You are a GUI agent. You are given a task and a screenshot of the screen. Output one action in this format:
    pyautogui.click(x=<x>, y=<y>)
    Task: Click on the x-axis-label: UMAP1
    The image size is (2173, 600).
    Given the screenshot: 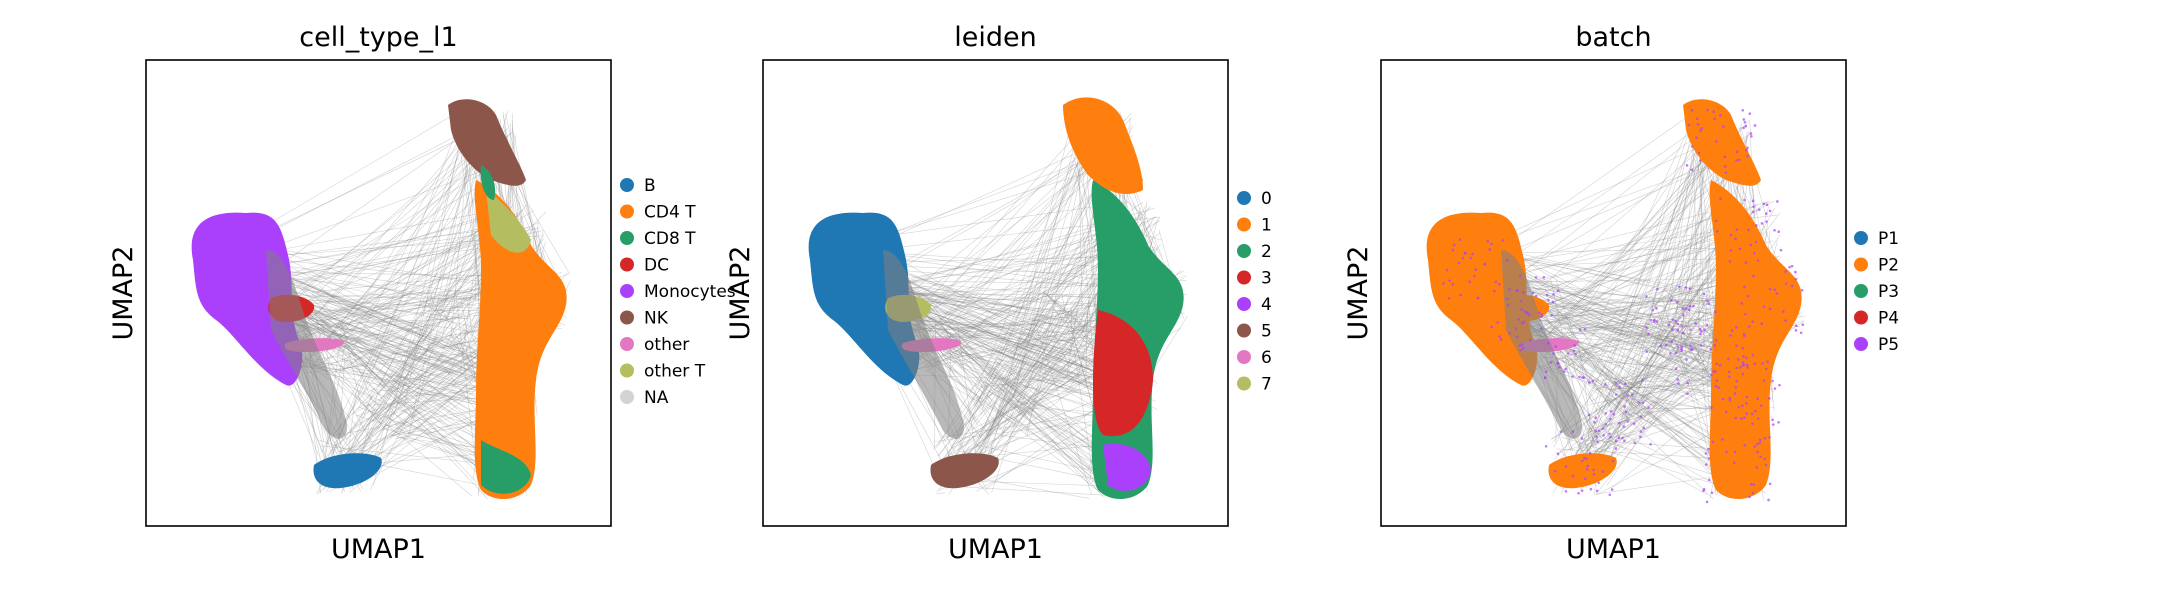 What is the action you would take?
    pyautogui.click(x=1613, y=549)
    